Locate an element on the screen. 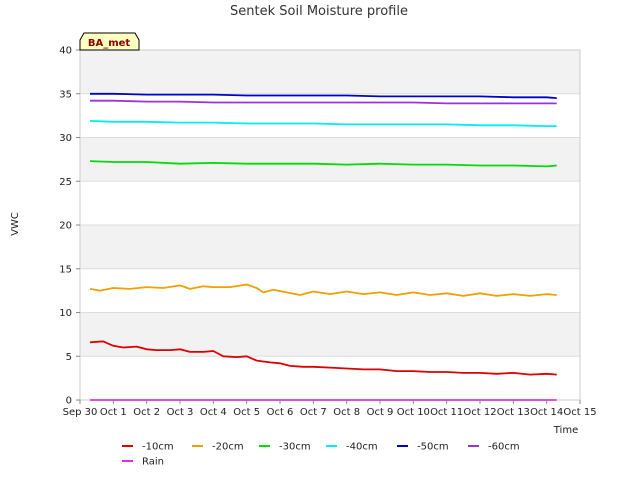 The image size is (640, 480). x-tick-label: Oct 3 is located at coordinates (180, 412).